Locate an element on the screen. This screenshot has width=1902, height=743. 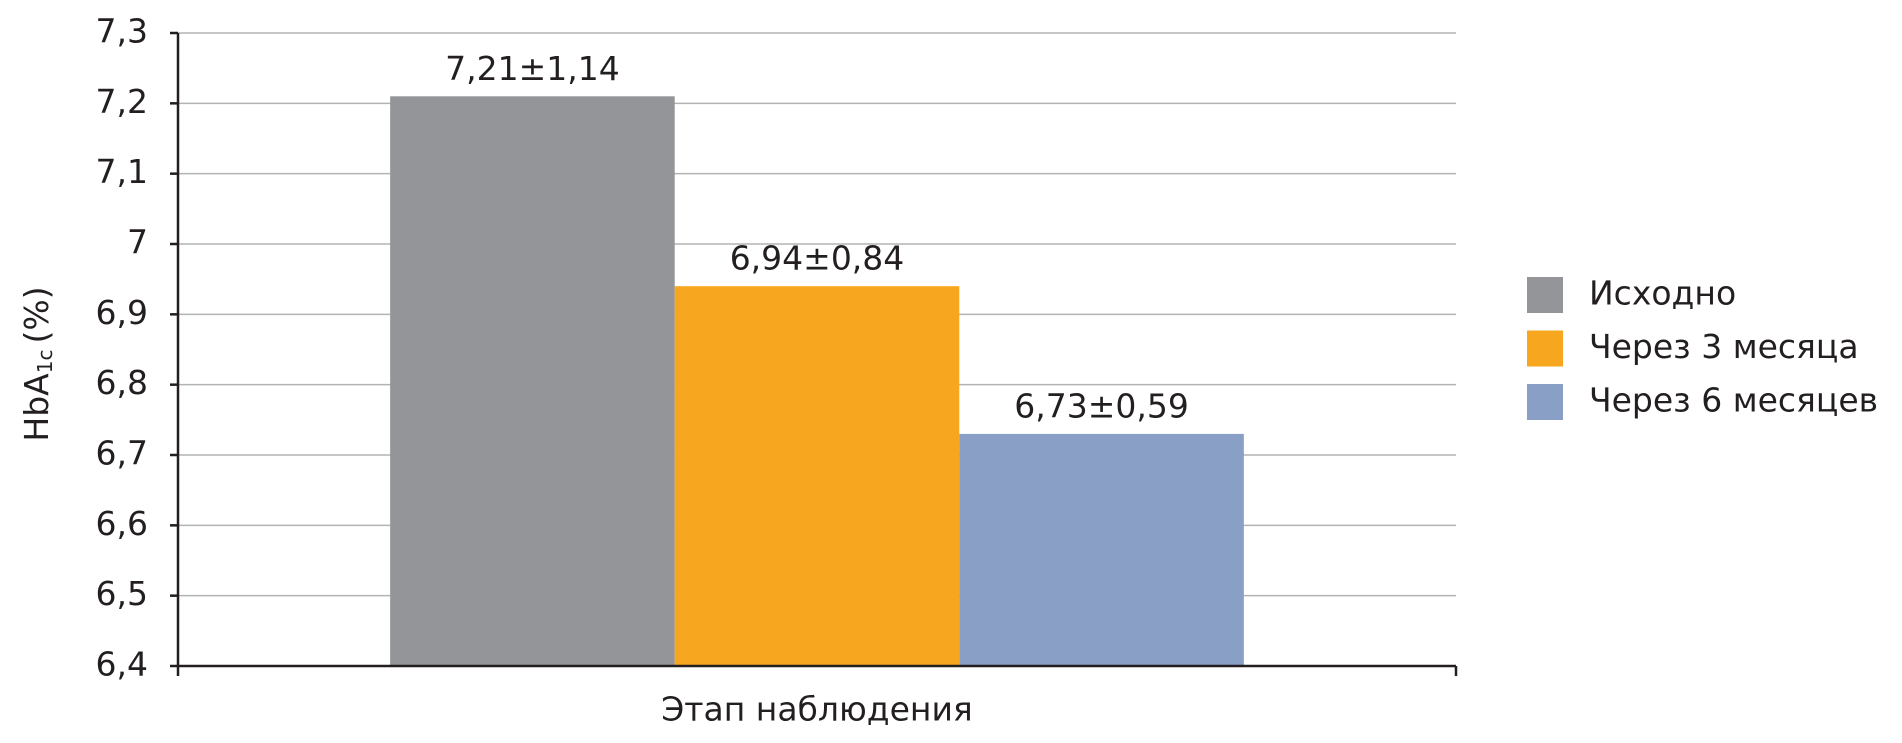
y-tick-label: 6,6 is located at coordinates (122, 523).